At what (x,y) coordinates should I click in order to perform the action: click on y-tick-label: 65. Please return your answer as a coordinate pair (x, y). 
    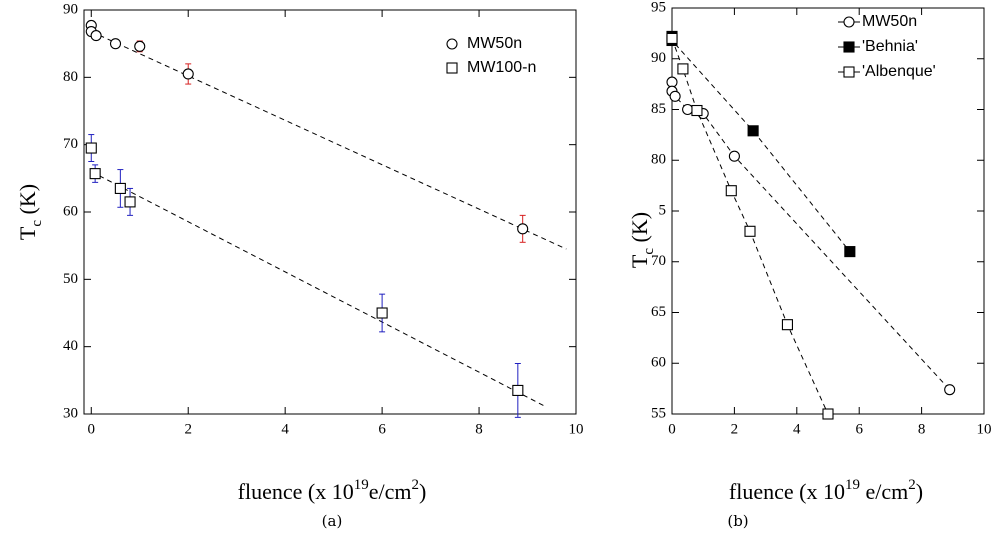
    Looking at the image, I should click on (658, 312).